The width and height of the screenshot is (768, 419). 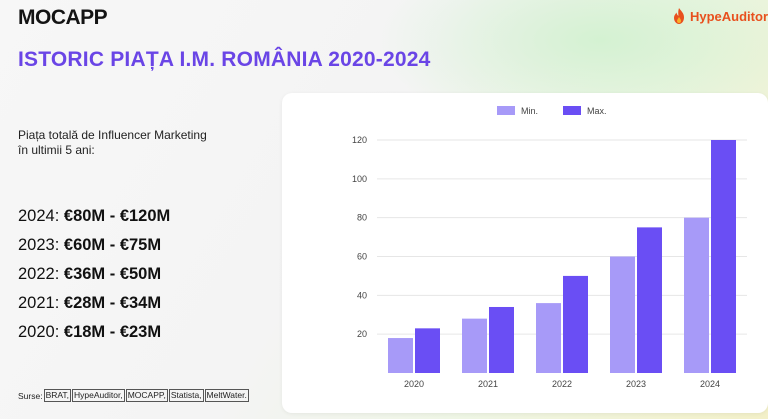 I want to click on flame-icon, so click(x=679, y=16).